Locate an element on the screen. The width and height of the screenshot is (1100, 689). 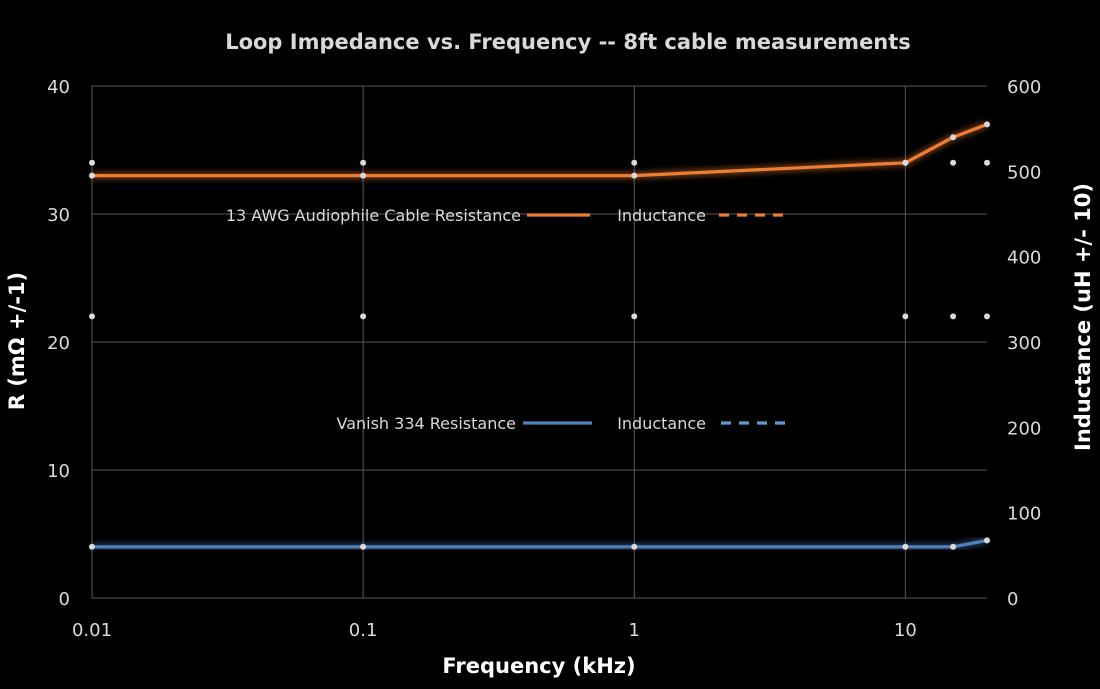
y-tick-label: 40 is located at coordinates (58, 87).